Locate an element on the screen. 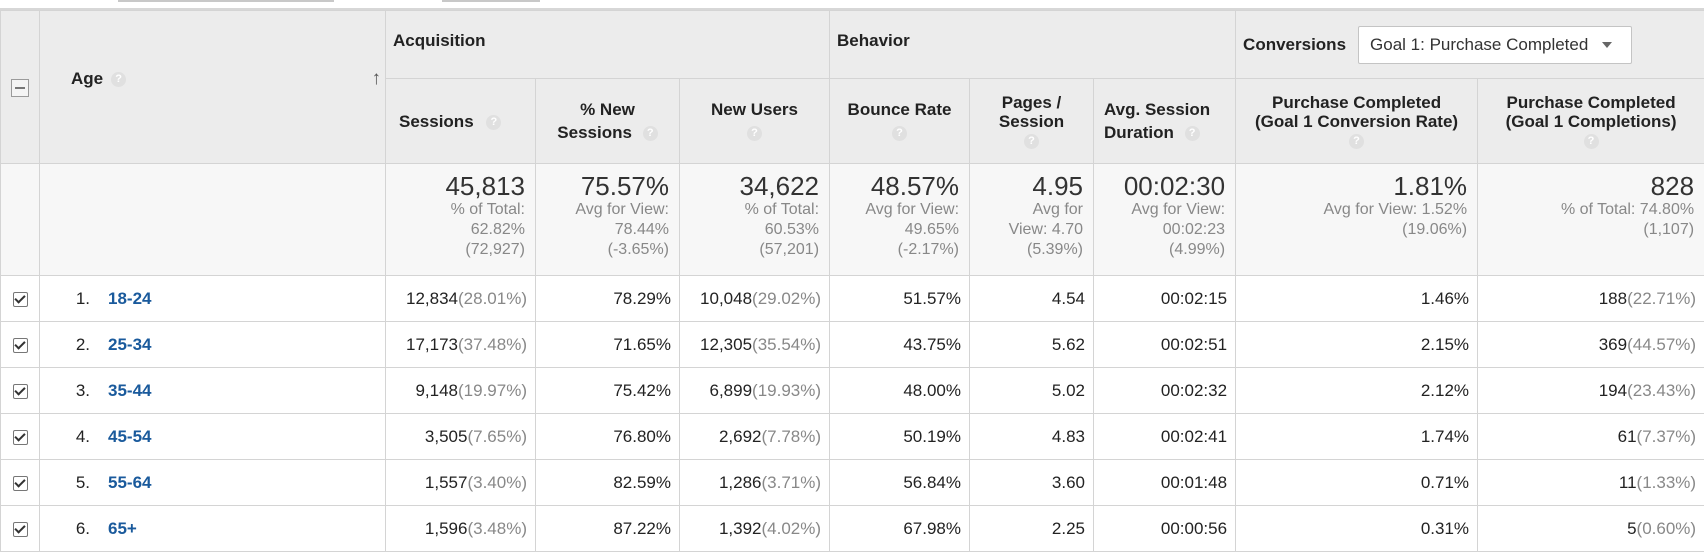  total-bounce-rate: 48.57% Avg for View: 49.65% (-2.17%) is located at coordinates (900, 219).